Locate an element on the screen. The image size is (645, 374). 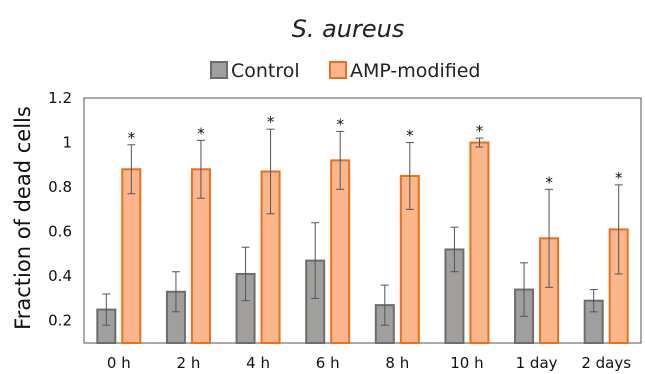
x-tick-label: 4 h is located at coordinates (258, 363).